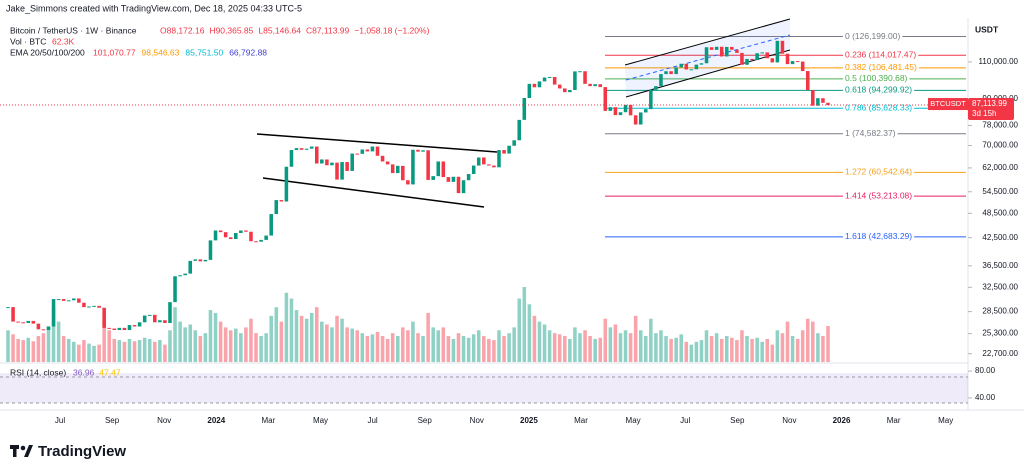  I want to click on x-tick-label: Sep, so click(425, 420).